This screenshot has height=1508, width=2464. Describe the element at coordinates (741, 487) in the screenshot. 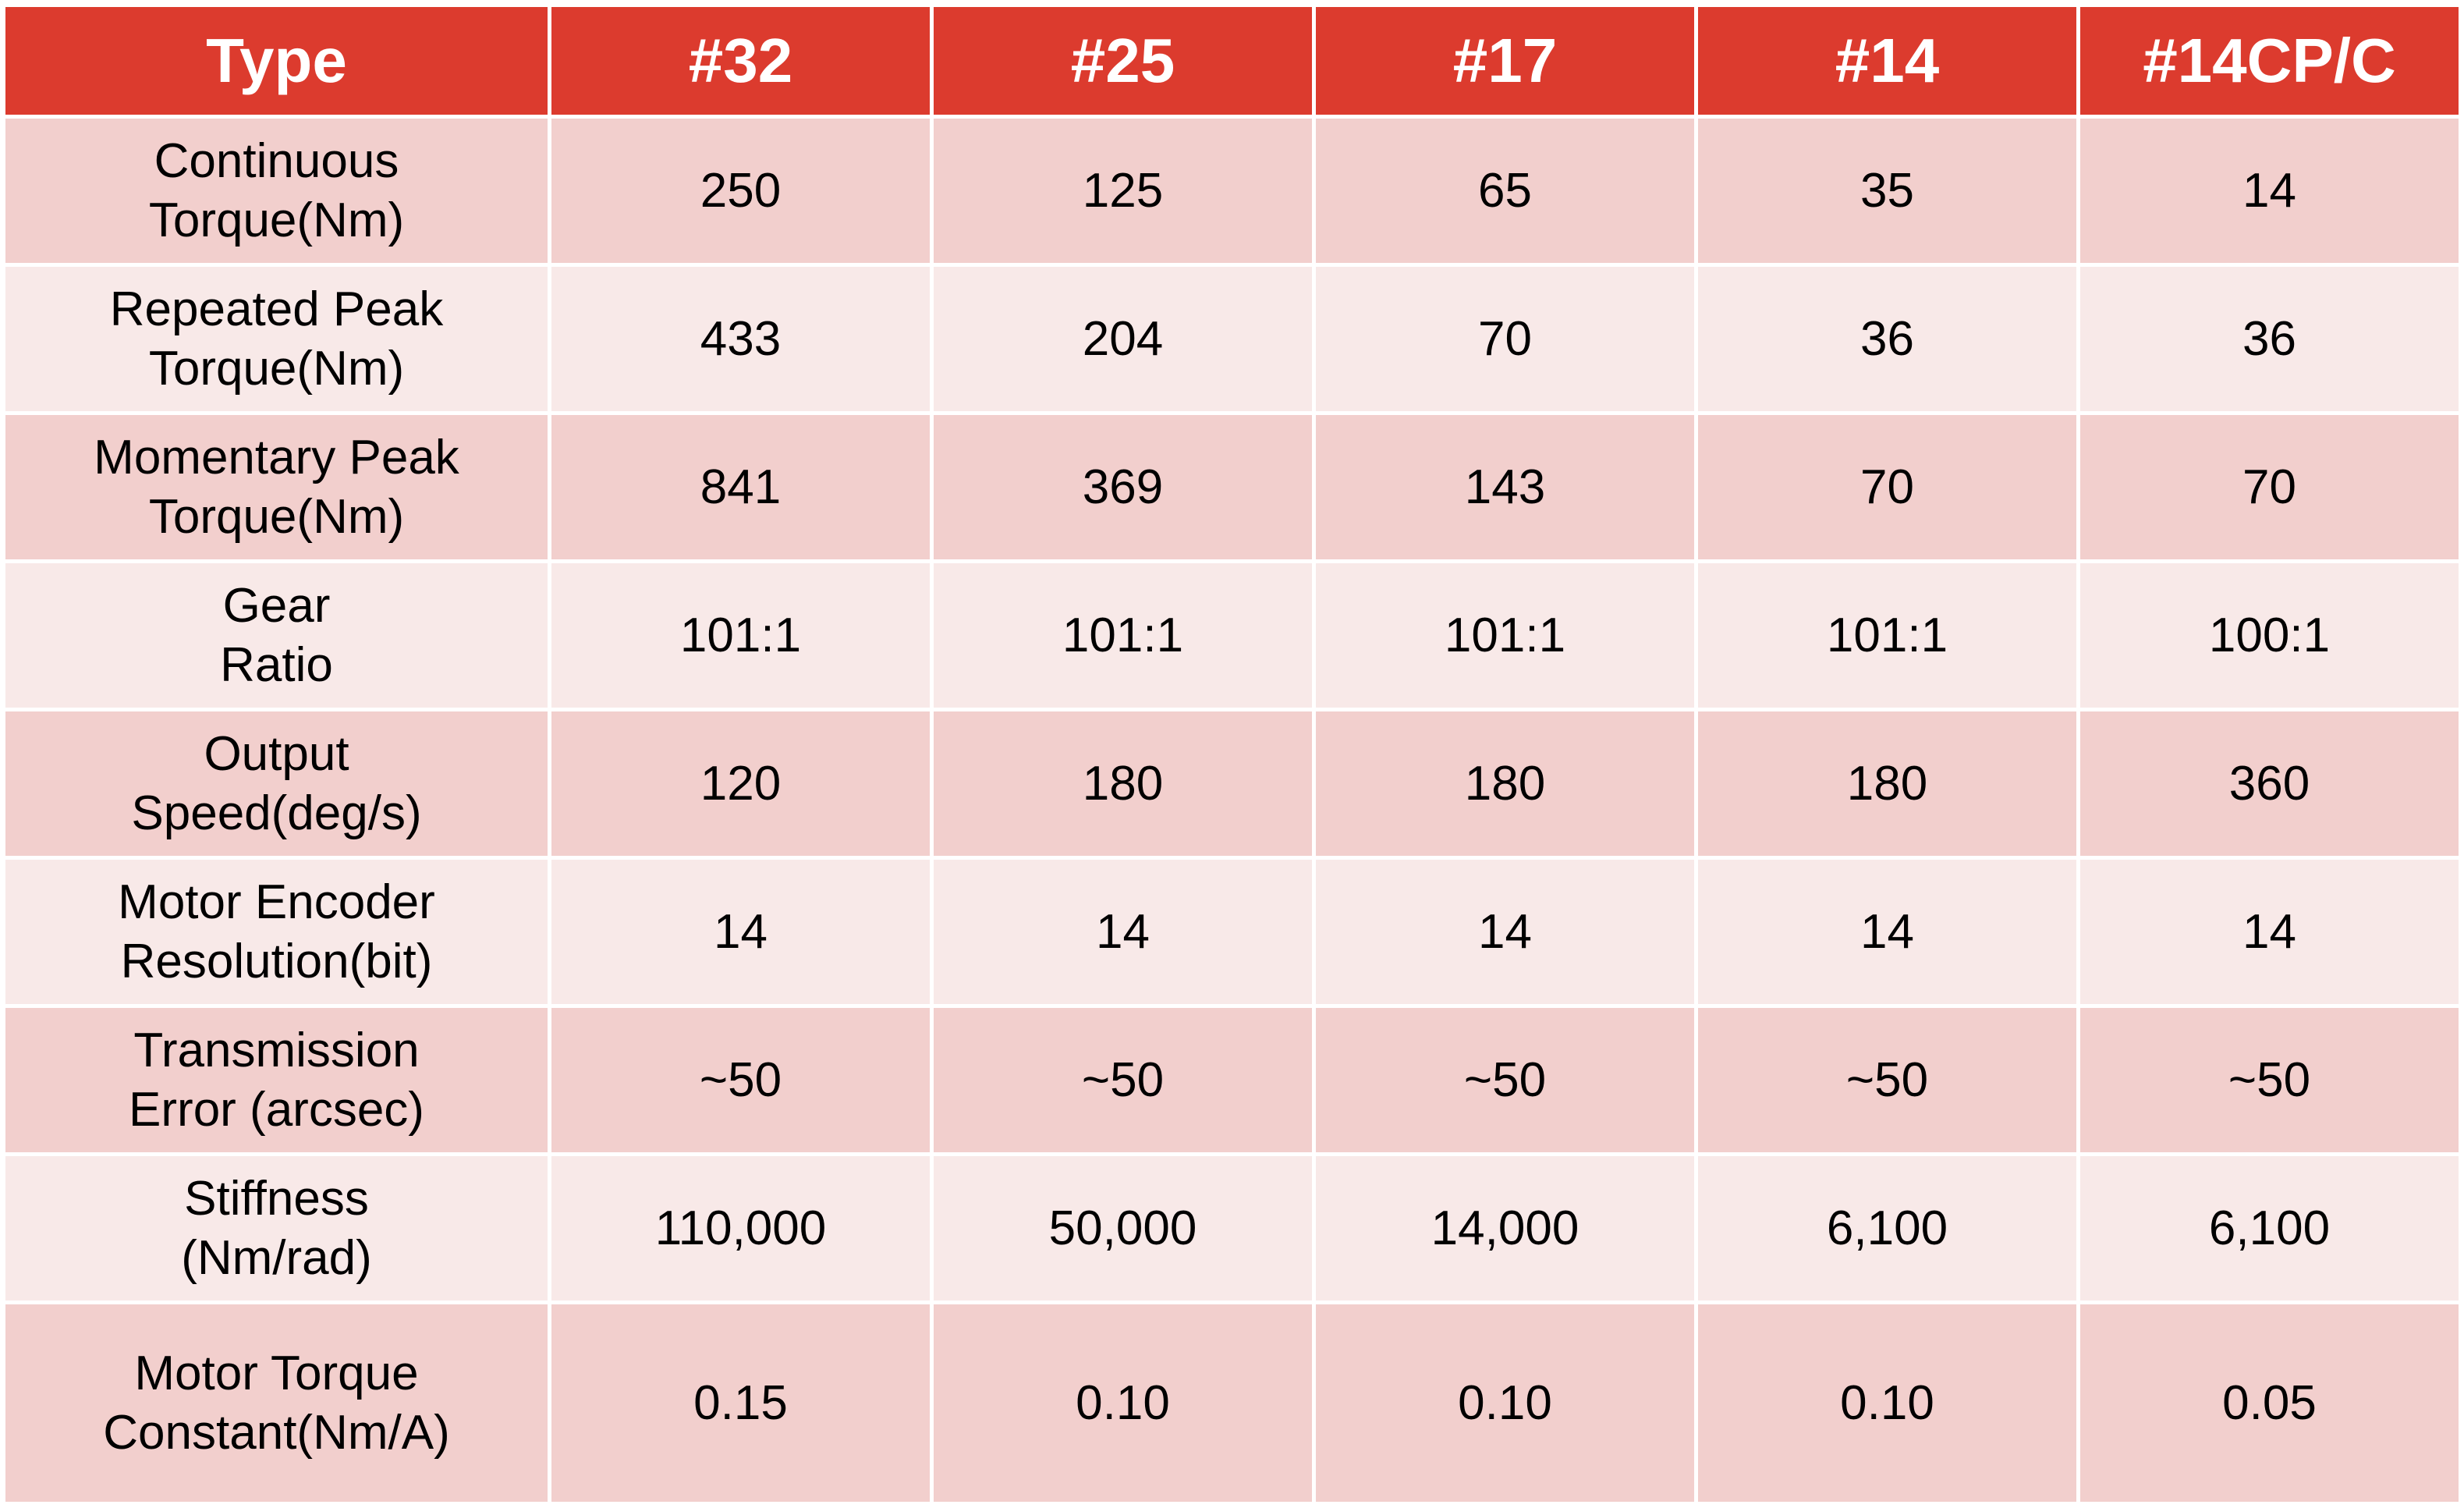

I see `table-cell: 841` at that location.